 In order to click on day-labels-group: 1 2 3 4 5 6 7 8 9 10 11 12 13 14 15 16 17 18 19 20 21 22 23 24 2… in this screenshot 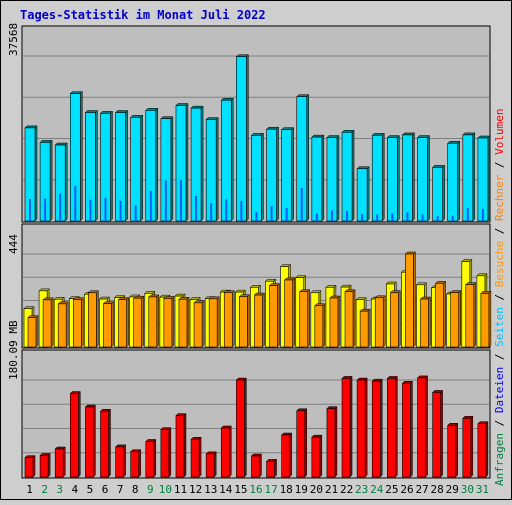, I will do `click(257, 489)`.